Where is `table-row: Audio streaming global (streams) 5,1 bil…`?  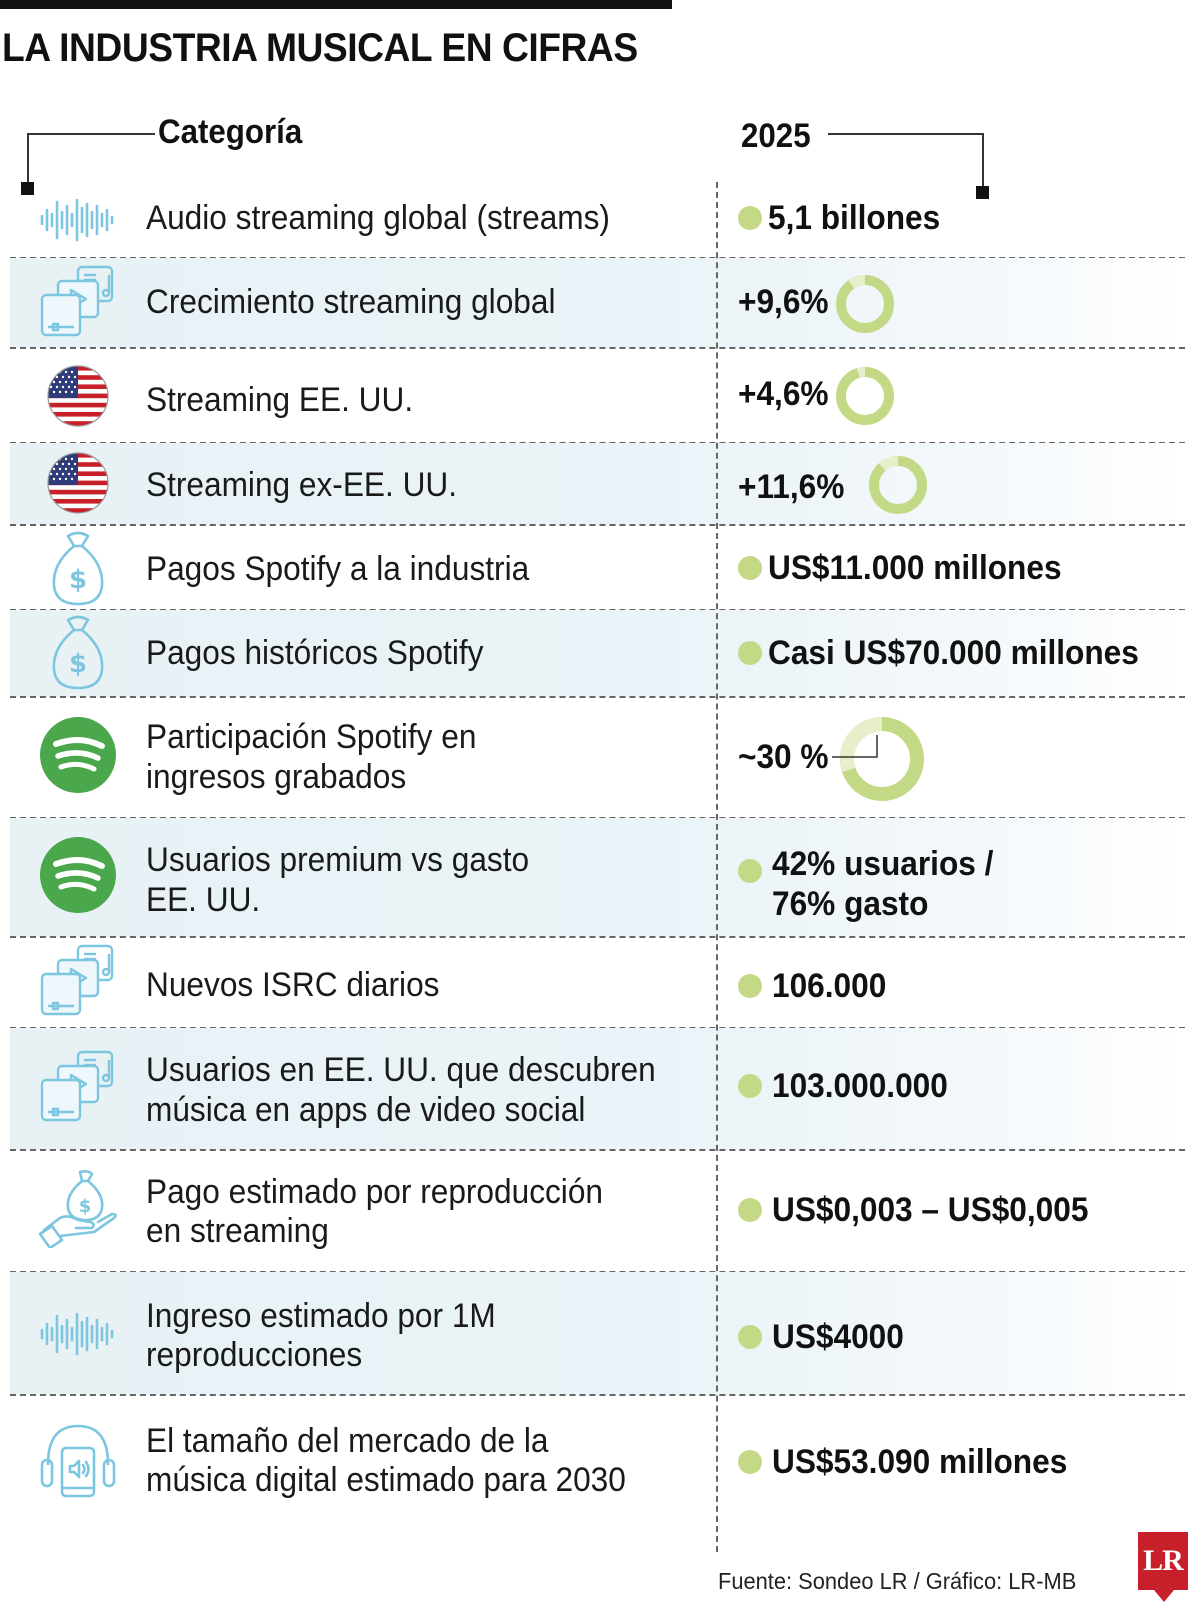 table-row: Audio streaming global (streams) 5,1 bil… is located at coordinates (597, 220).